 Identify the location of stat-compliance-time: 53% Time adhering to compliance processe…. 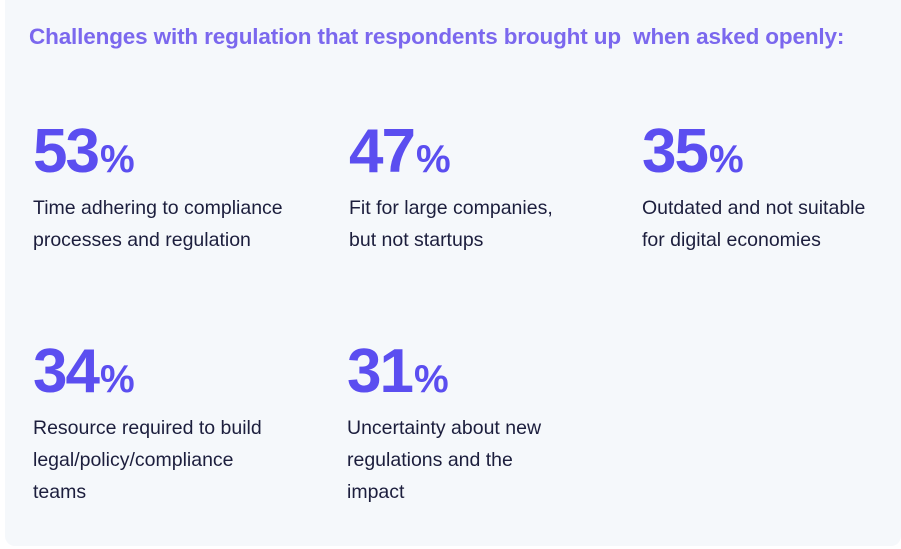
(178, 188).